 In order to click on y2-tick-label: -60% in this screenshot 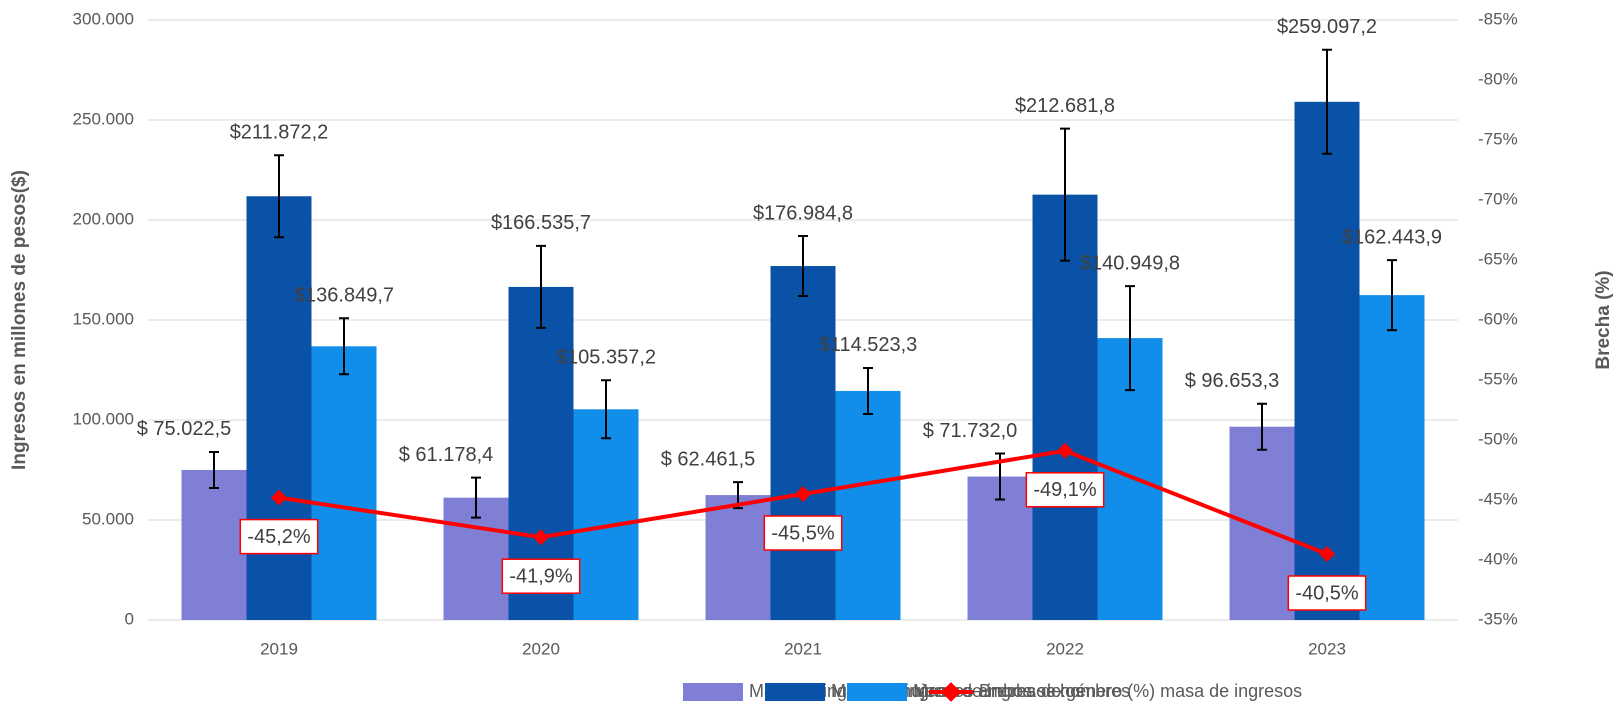, I will do `click(1498, 318)`.